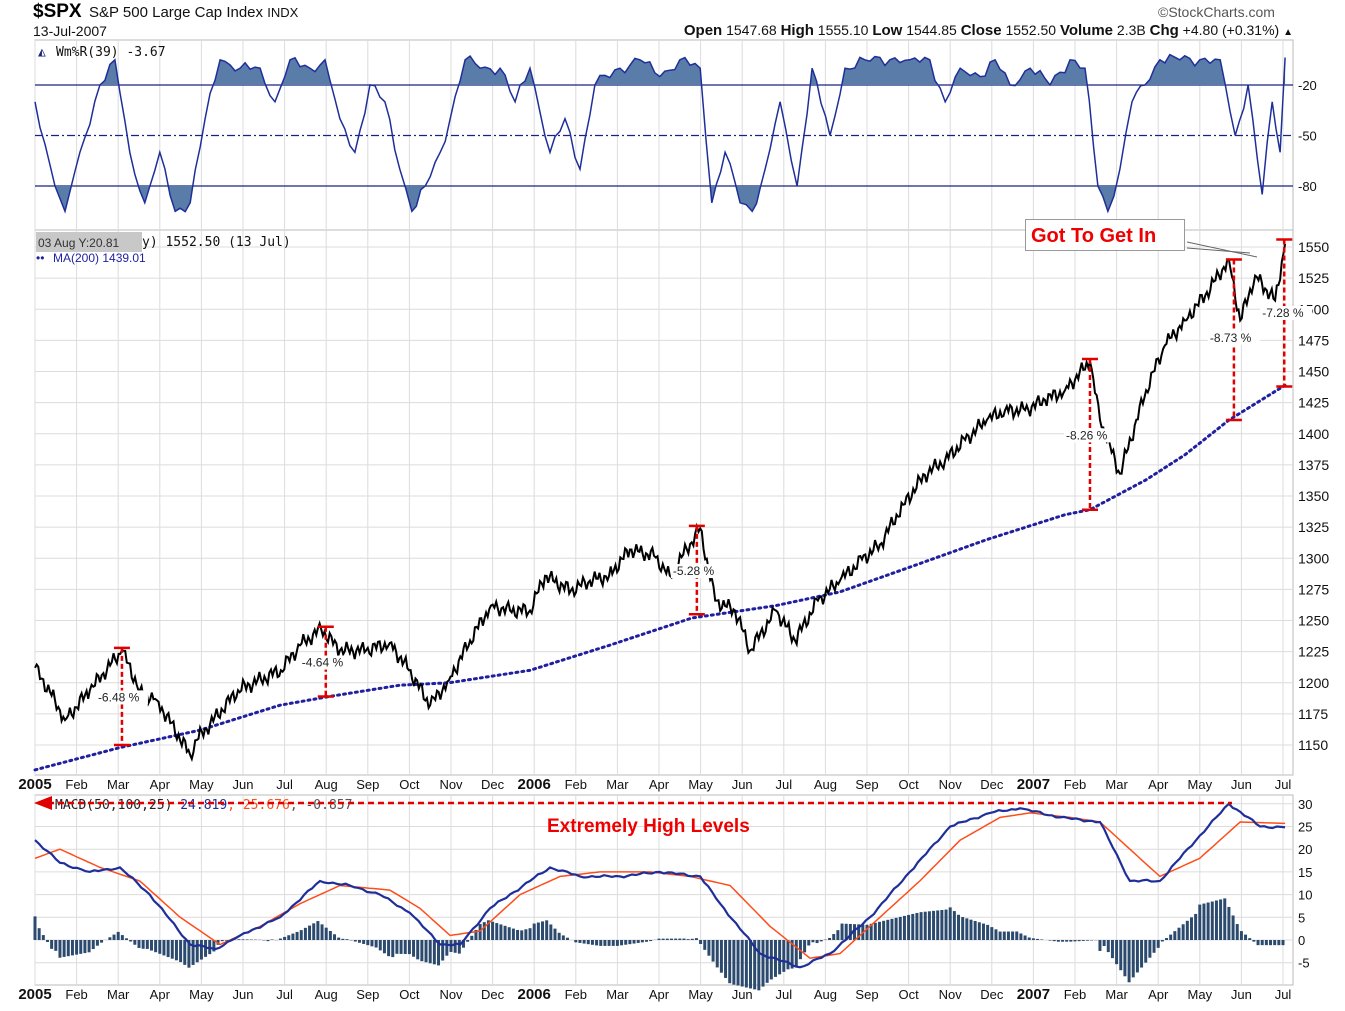  Describe the element at coordinates (1313, 589) in the screenshot. I see `price-y-tick-label: 1275` at that location.